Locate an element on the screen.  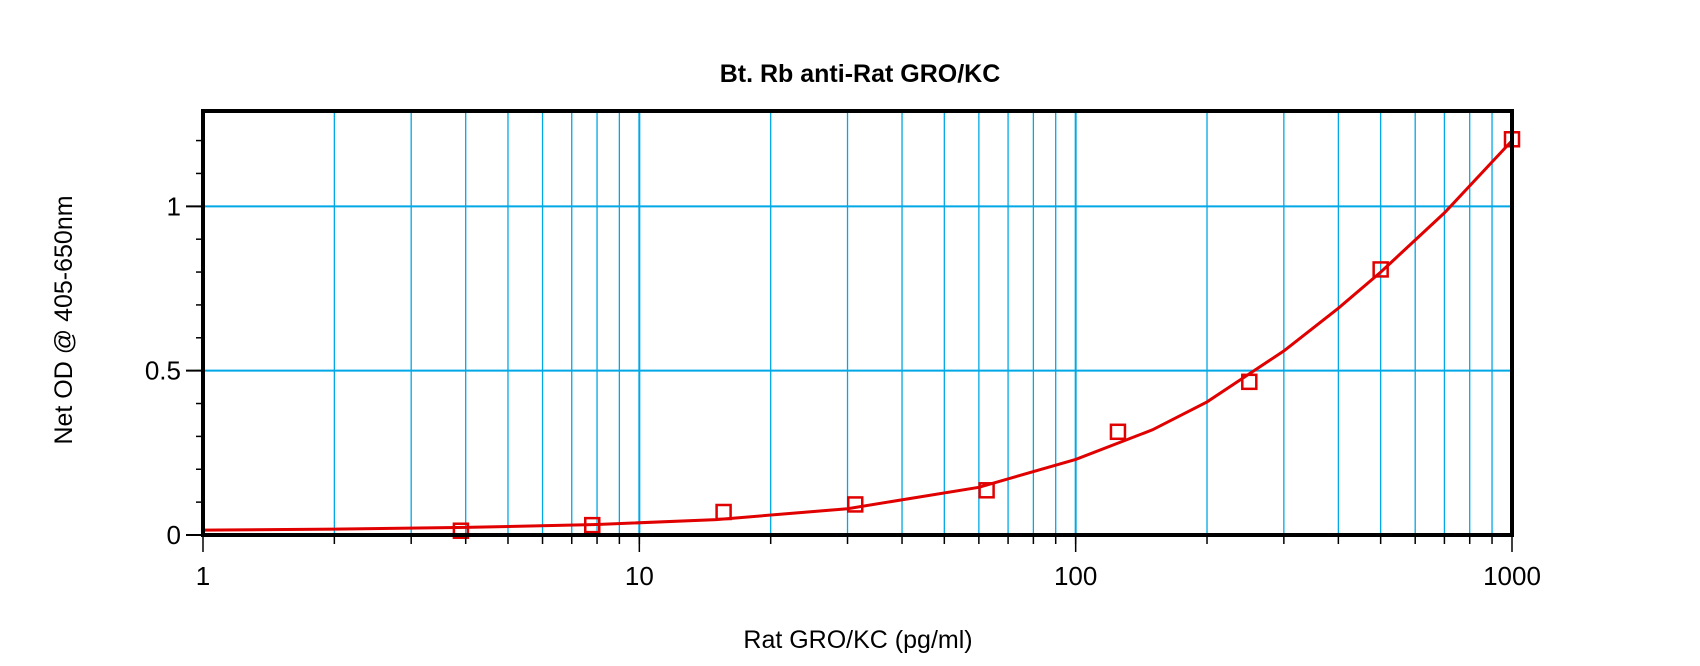
y-tick-label: 0 is located at coordinates (174, 535).